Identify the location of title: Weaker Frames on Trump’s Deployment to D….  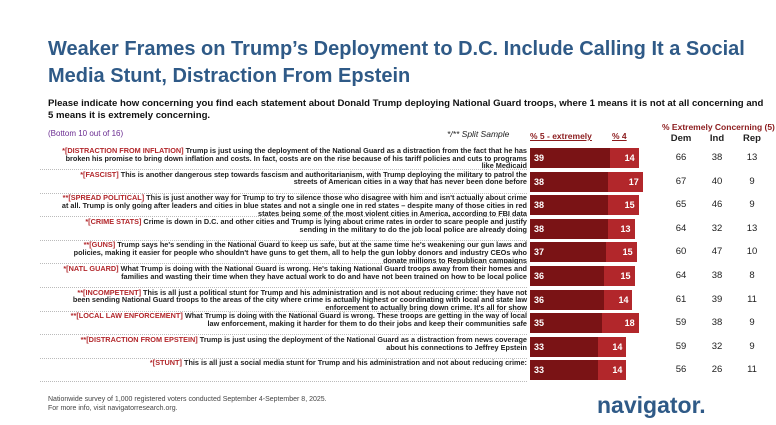
(396, 62).